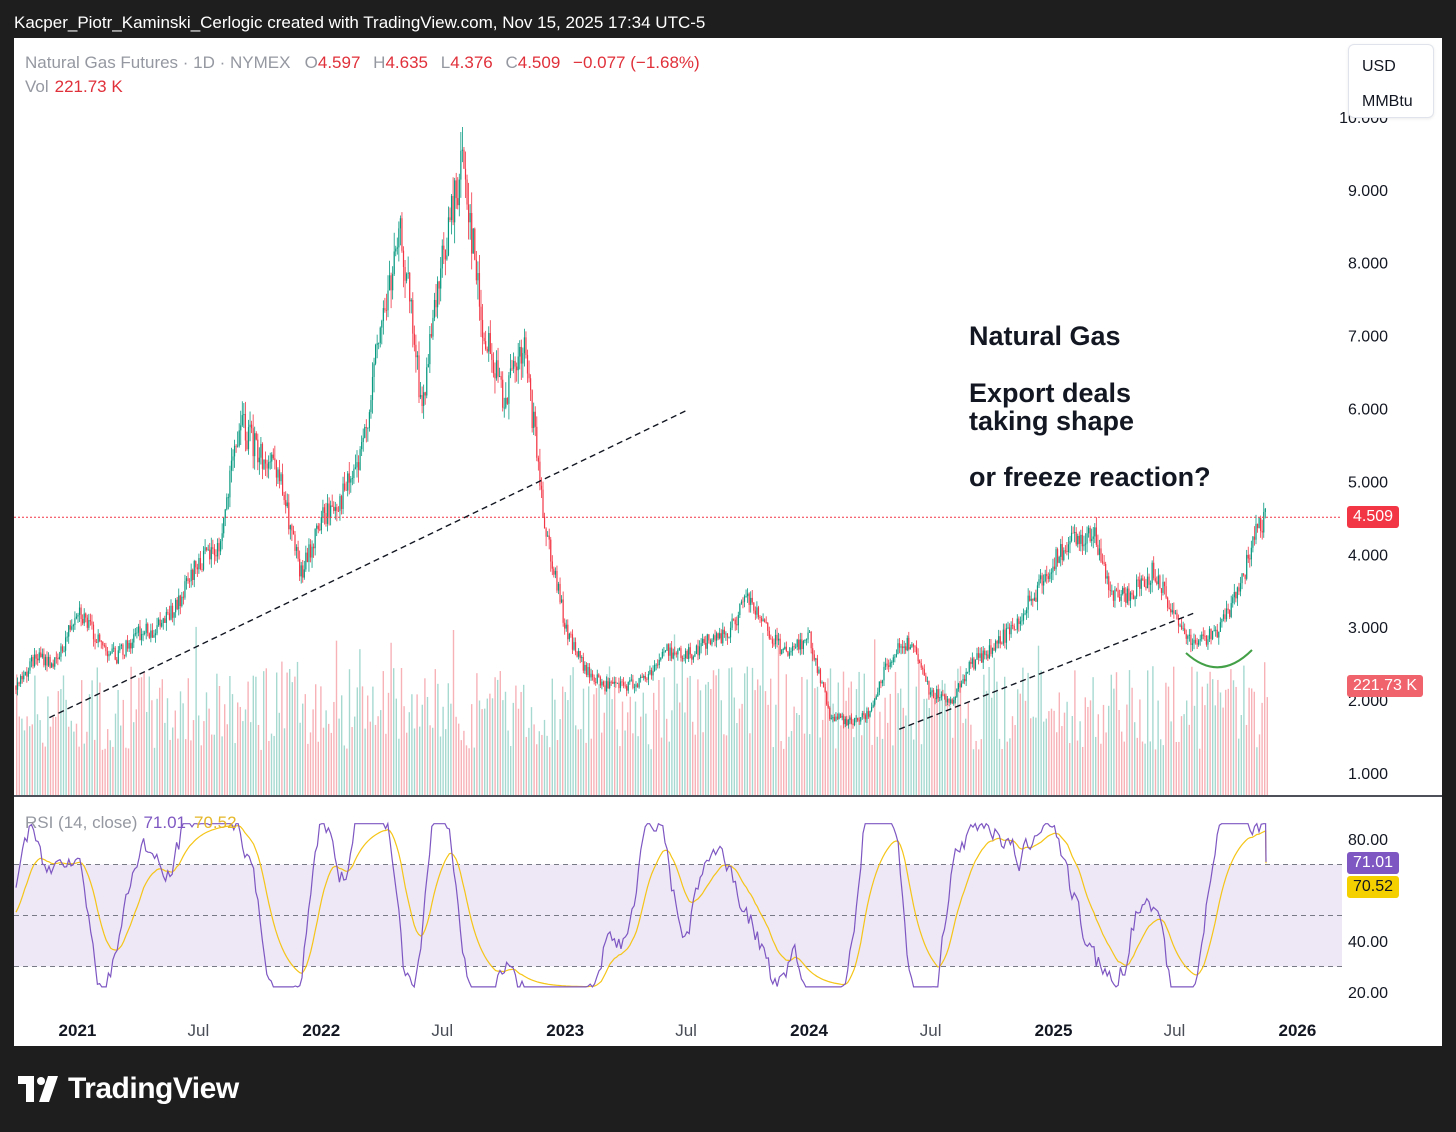 The width and height of the screenshot is (1456, 1132). I want to click on unit-label: MMBtu, so click(1387, 101).